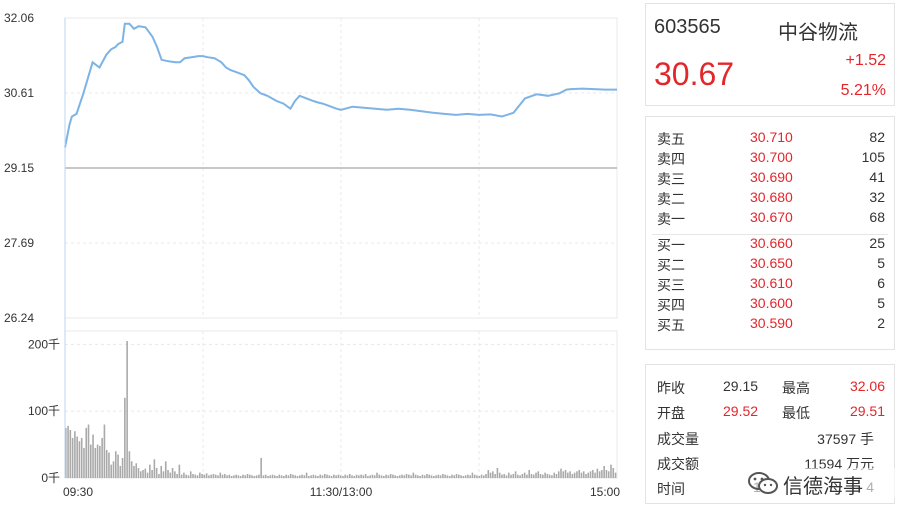 This screenshot has width=898, height=525. What do you see at coordinates (771, 137) in the screenshot?
I see `ask-price: 30.710` at bounding box center [771, 137].